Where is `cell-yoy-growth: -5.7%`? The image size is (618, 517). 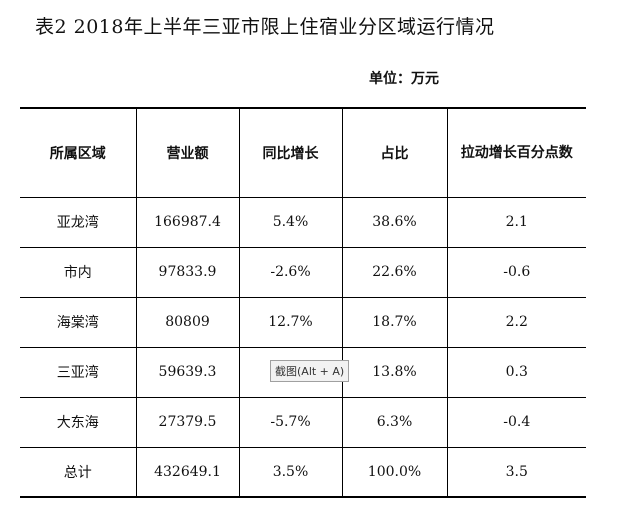 cell-yoy-growth: -5.7% is located at coordinates (290, 422).